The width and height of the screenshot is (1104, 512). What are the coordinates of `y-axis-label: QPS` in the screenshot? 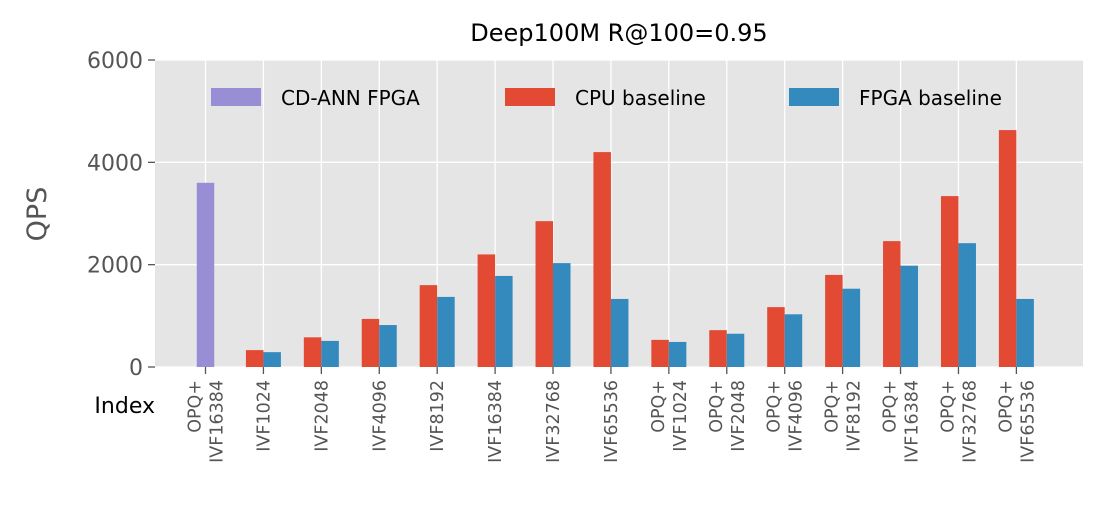 It's located at (37, 214).